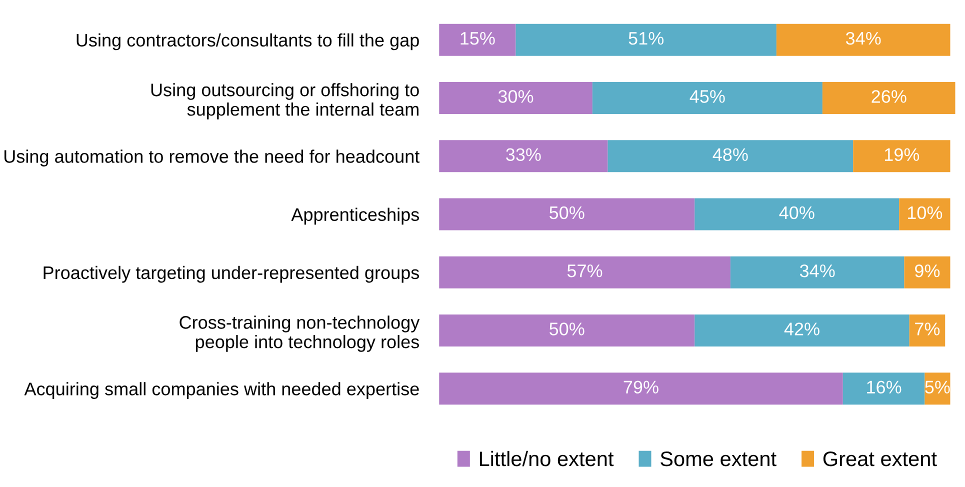 This screenshot has width=965, height=487. I want to click on data-label: 10%, so click(925, 213).